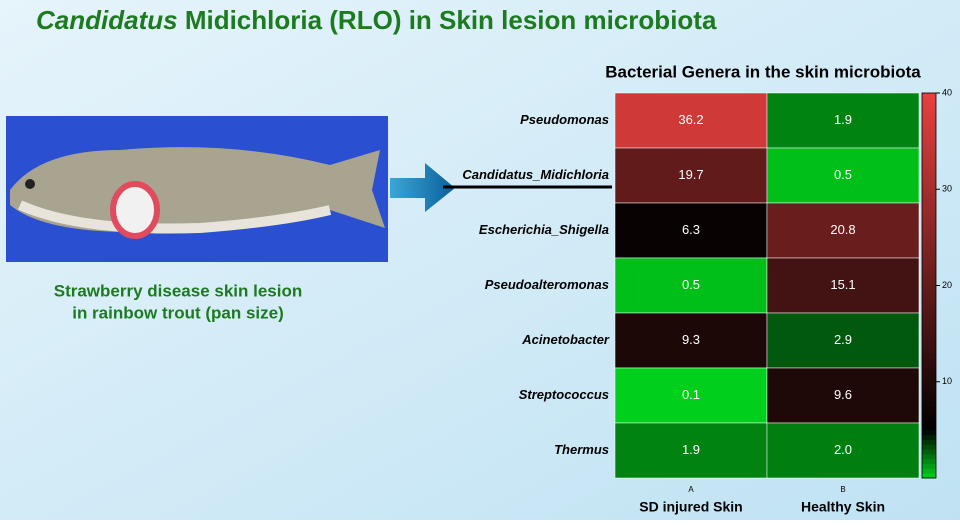 Image resolution: width=960 pixels, height=525 pixels. What do you see at coordinates (843, 449) in the screenshot?
I see `cell-label: 2.0` at bounding box center [843, 449].